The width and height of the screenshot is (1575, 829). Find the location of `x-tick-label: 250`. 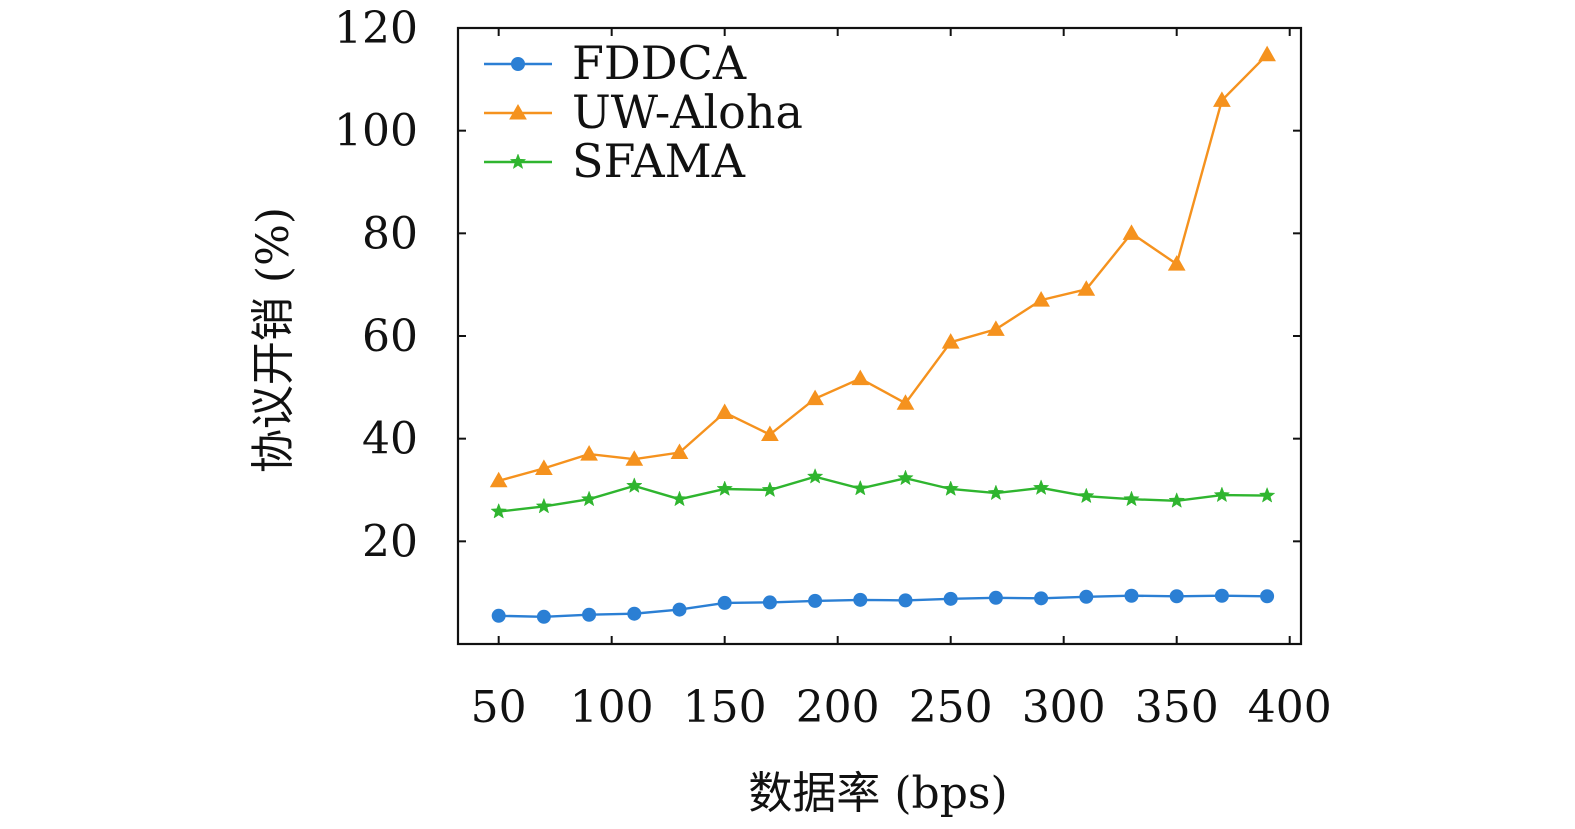

x-tick-label: 250 is located at coordinates (951, 707).